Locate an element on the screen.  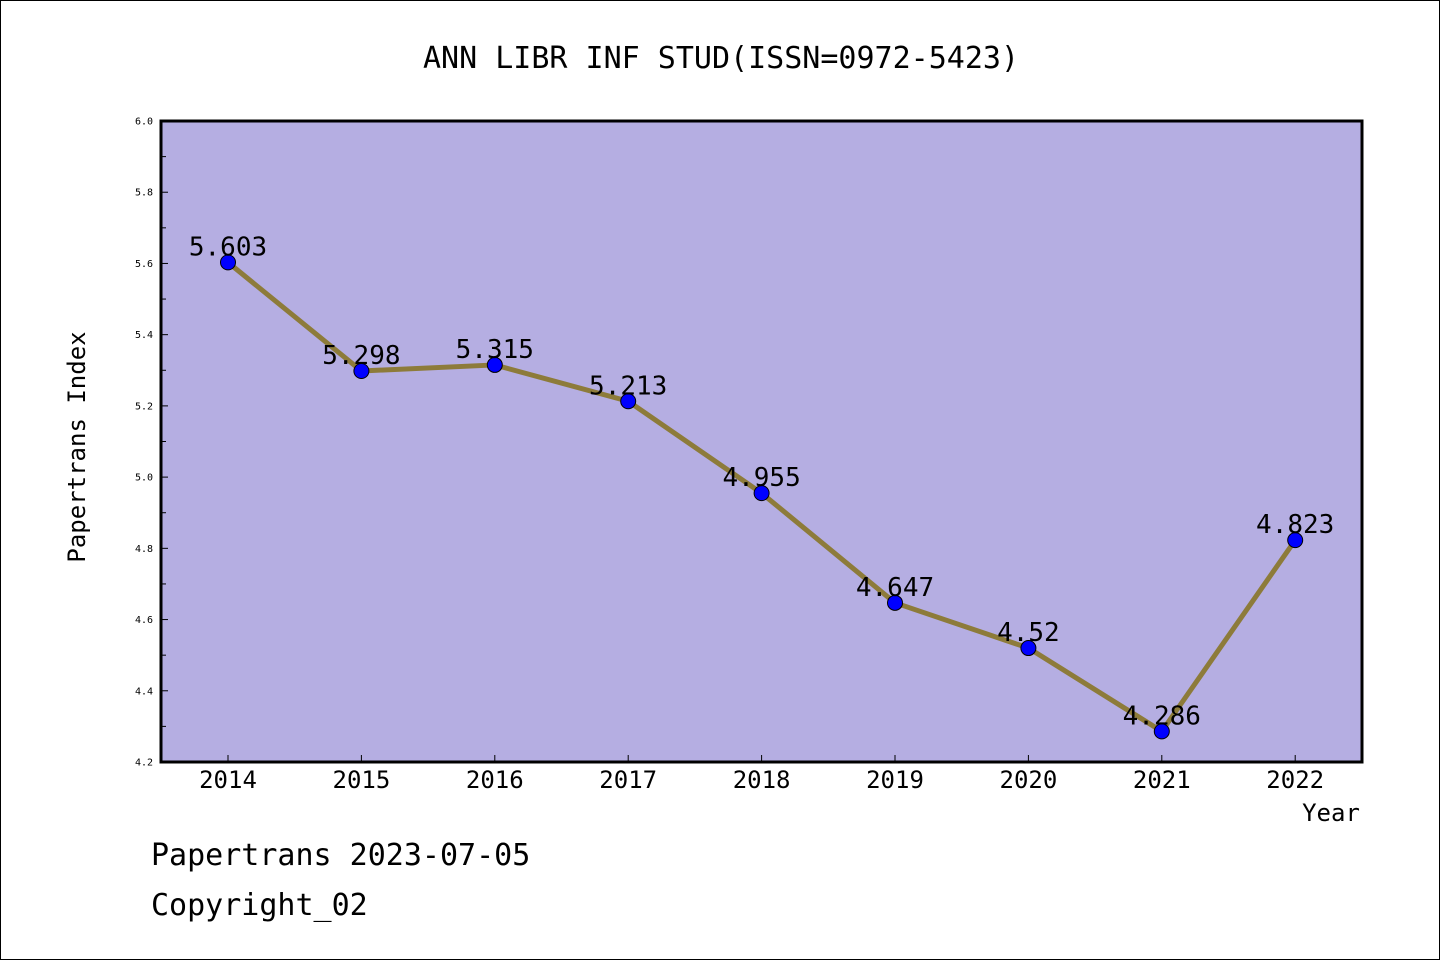
x-tick-label: 2016 is located at coordinates (495, 780).